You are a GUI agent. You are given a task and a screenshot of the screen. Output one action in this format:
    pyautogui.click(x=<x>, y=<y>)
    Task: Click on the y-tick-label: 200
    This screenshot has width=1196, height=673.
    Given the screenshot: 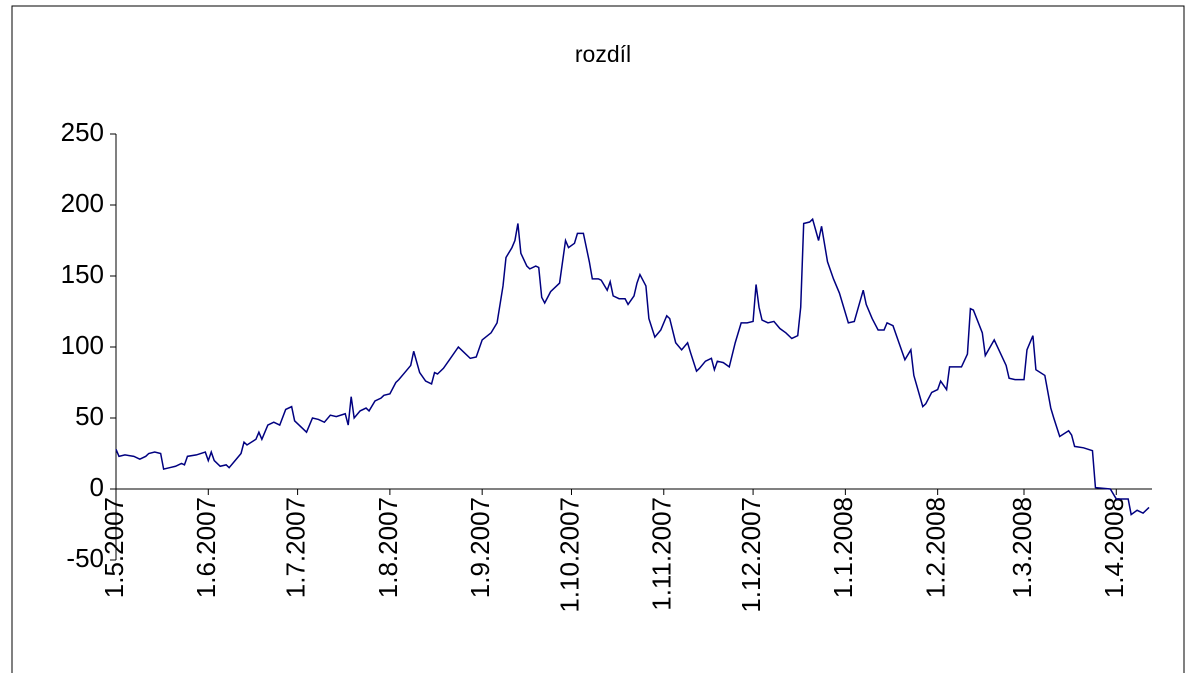 What is the action you would take?
    pyautogui.click(x=82, y=203)
    